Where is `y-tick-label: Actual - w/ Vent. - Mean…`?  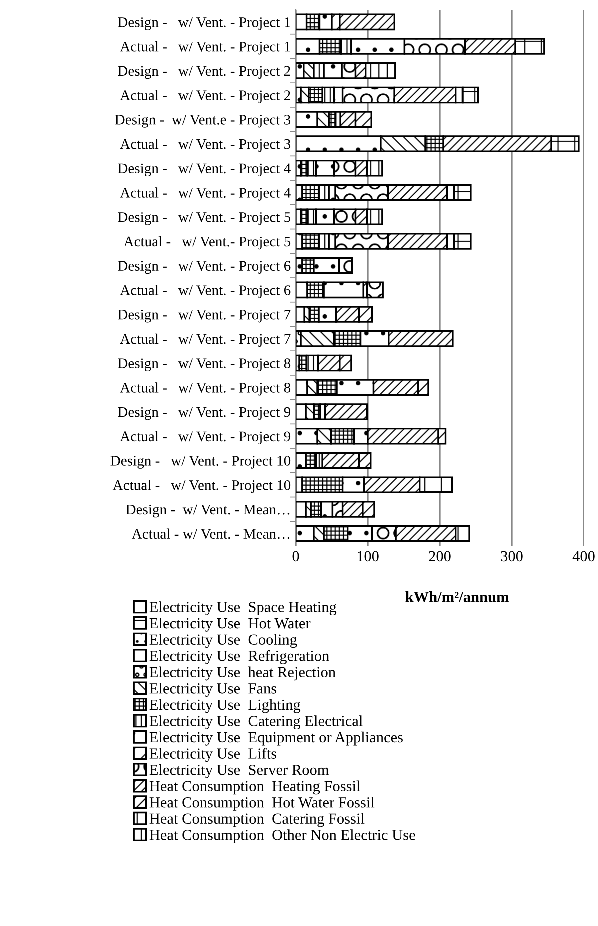
y-tick-label: Actual - w/ Vent. - Mean… is located at coordinates (211, 534).